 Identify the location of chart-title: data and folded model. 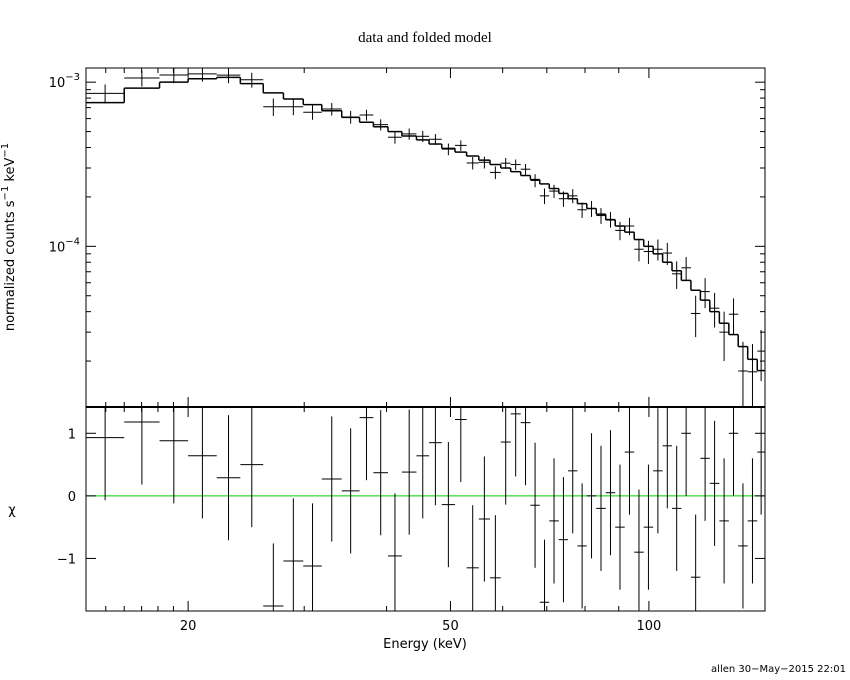
(425, 38).